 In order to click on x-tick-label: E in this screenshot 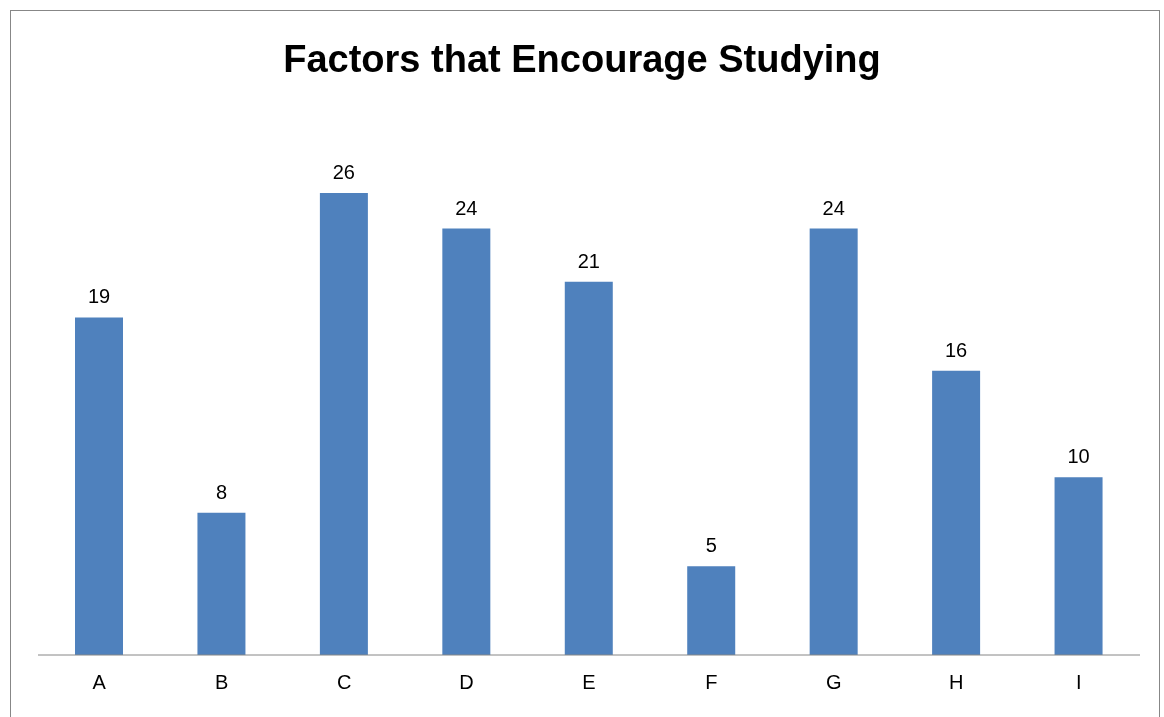, I will do `click(589, 682)`.